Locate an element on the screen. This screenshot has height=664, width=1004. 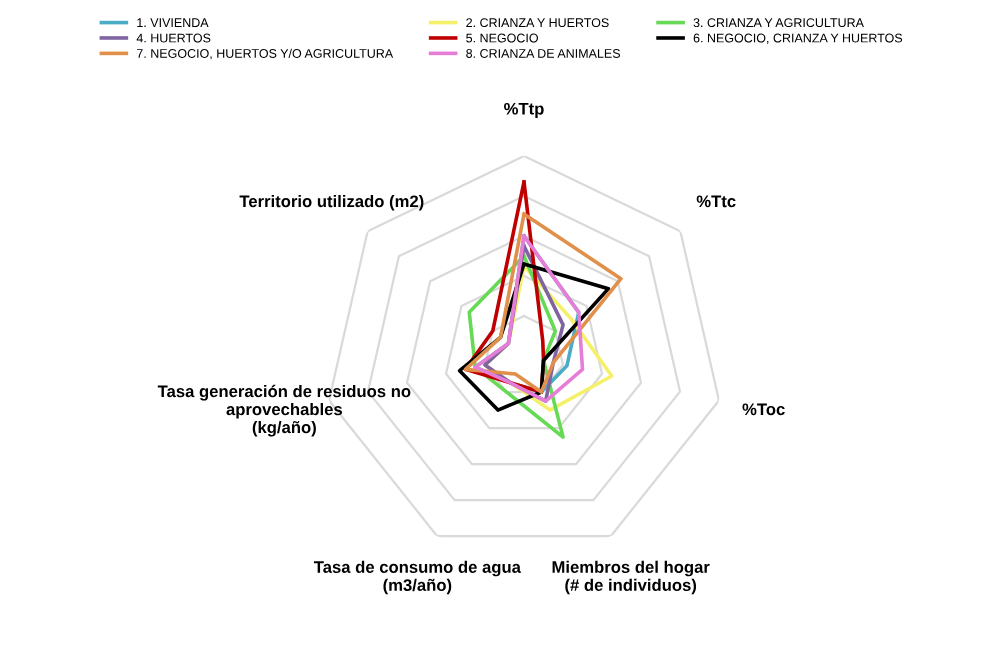
spoke-label: %Ttp is located at coordinates (524, 110).